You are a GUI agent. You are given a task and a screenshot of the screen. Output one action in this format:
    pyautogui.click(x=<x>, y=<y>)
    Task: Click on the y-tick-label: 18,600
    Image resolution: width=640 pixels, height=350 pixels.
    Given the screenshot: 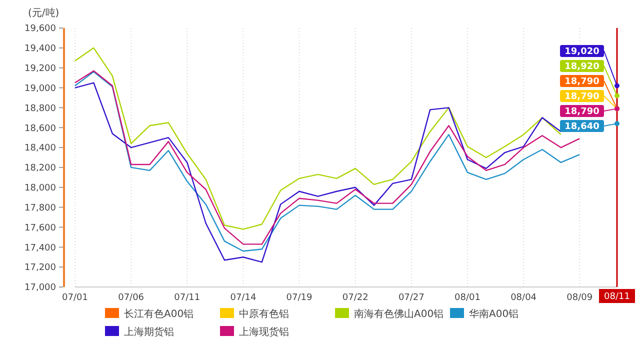 What is the action you would take?
    pyautogui.click(x=40, y=129)
    